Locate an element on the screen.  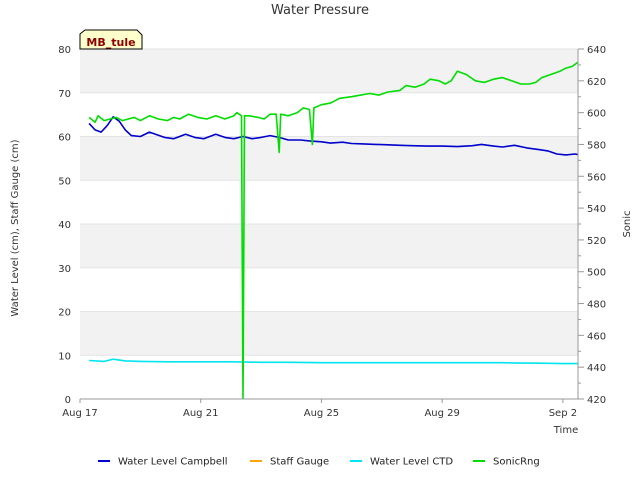
y2-tick-label: 460 is located at coordinates (596, 336).